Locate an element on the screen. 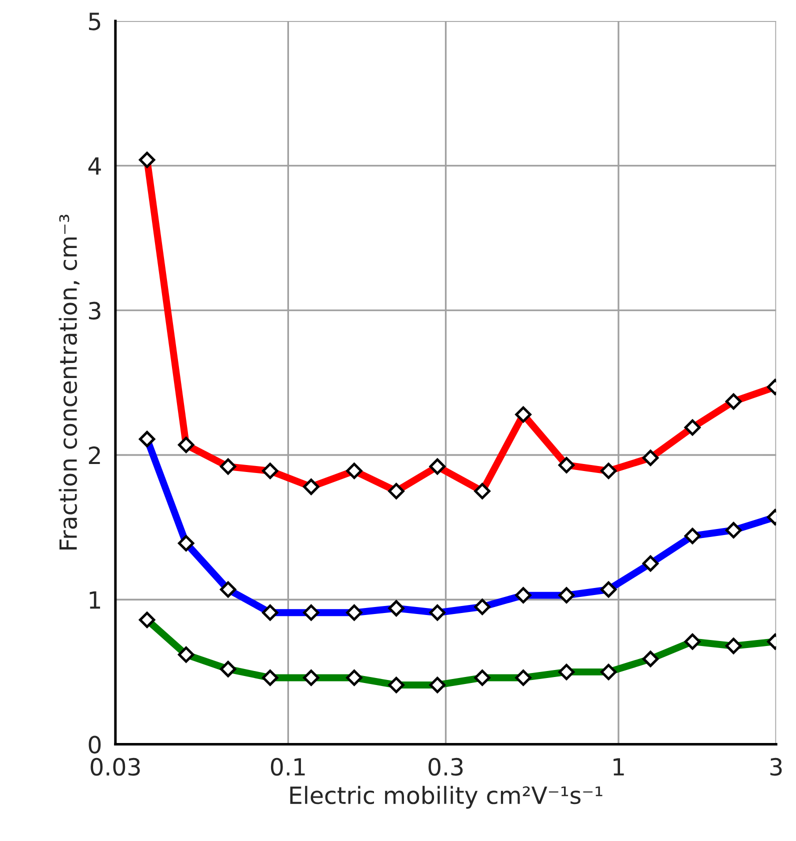  x-tick-label: 0.03 is located at coordinates (115, 767).